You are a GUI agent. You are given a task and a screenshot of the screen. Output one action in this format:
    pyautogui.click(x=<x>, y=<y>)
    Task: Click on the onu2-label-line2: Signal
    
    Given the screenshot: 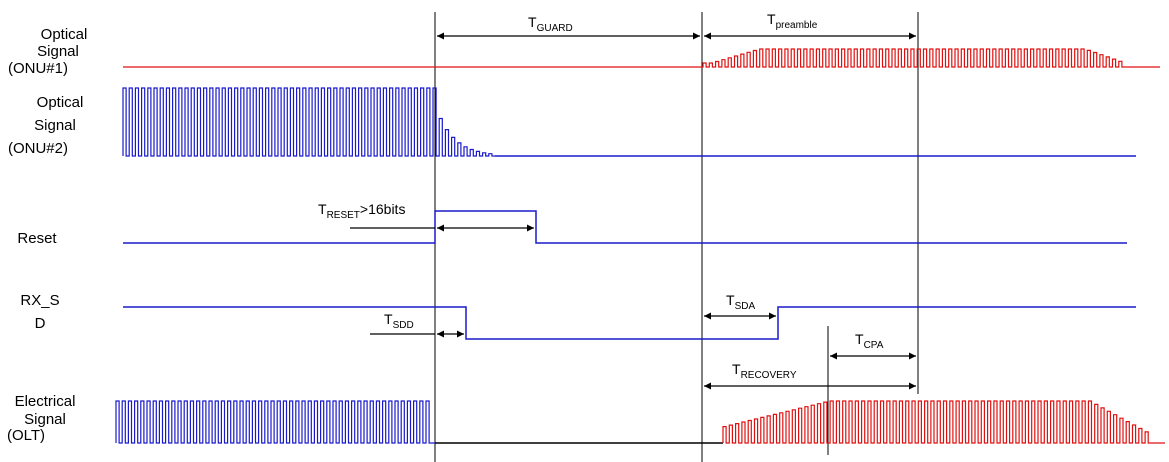 What is the action you would take?
    pyautogui.click(x=55, y=125)
    